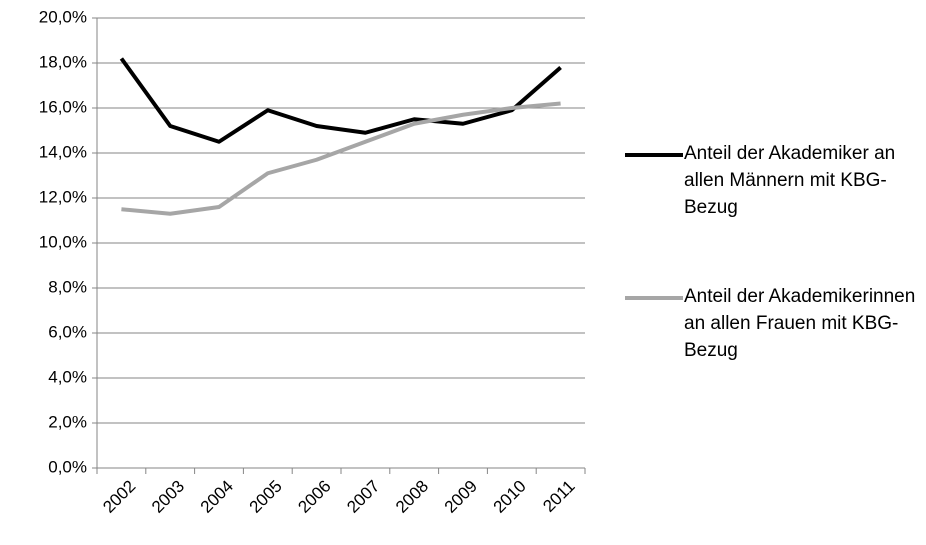 Image resolution: width=926 pixels, height=545 pixels. I want to click on y-tick-label: 18,0%, so click(63, 61).